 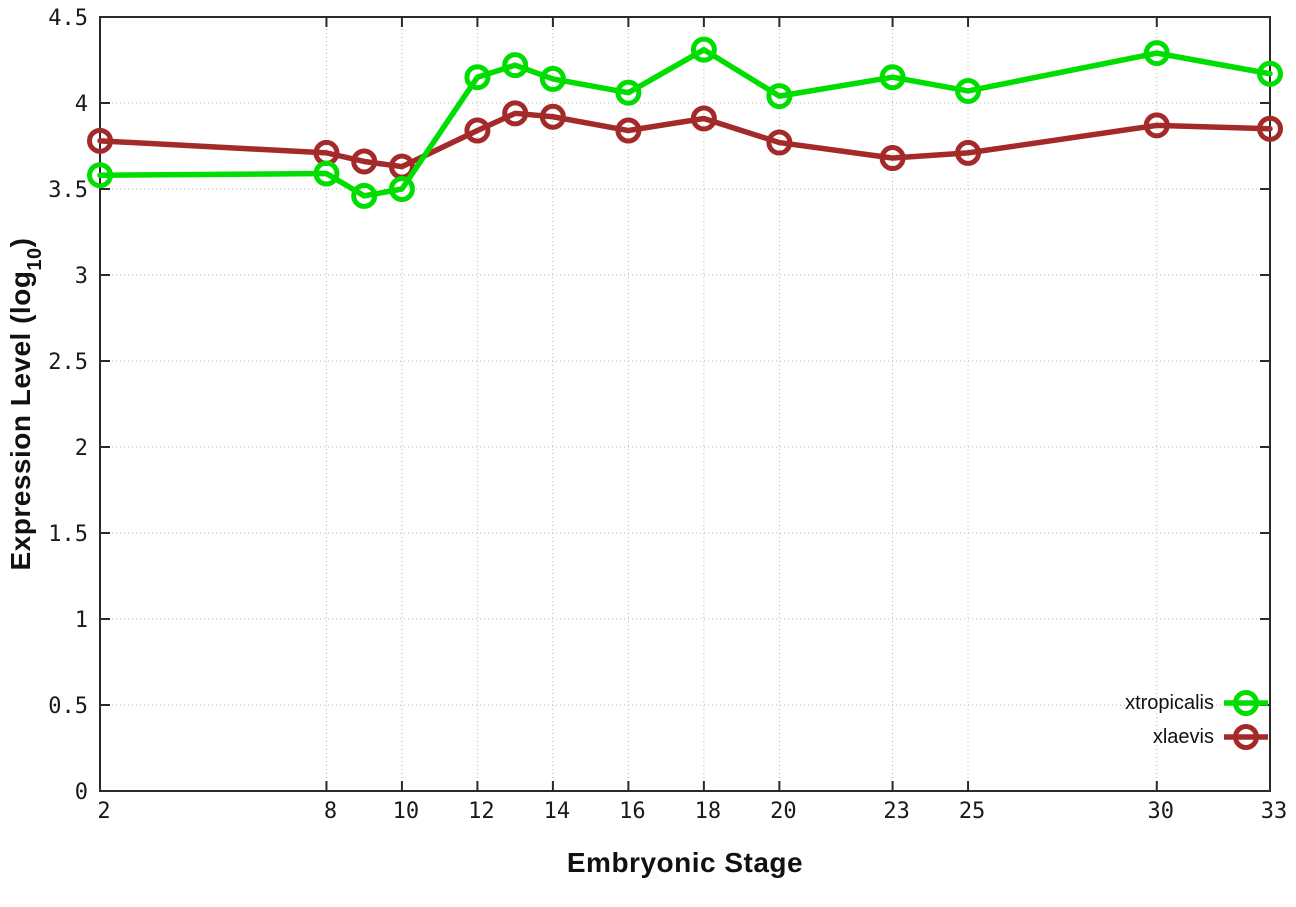 What do you see at coordinates (21, 242) in the screenshot?
I see `y-axis-title-suffix: )` at bounding box center [21, 242].